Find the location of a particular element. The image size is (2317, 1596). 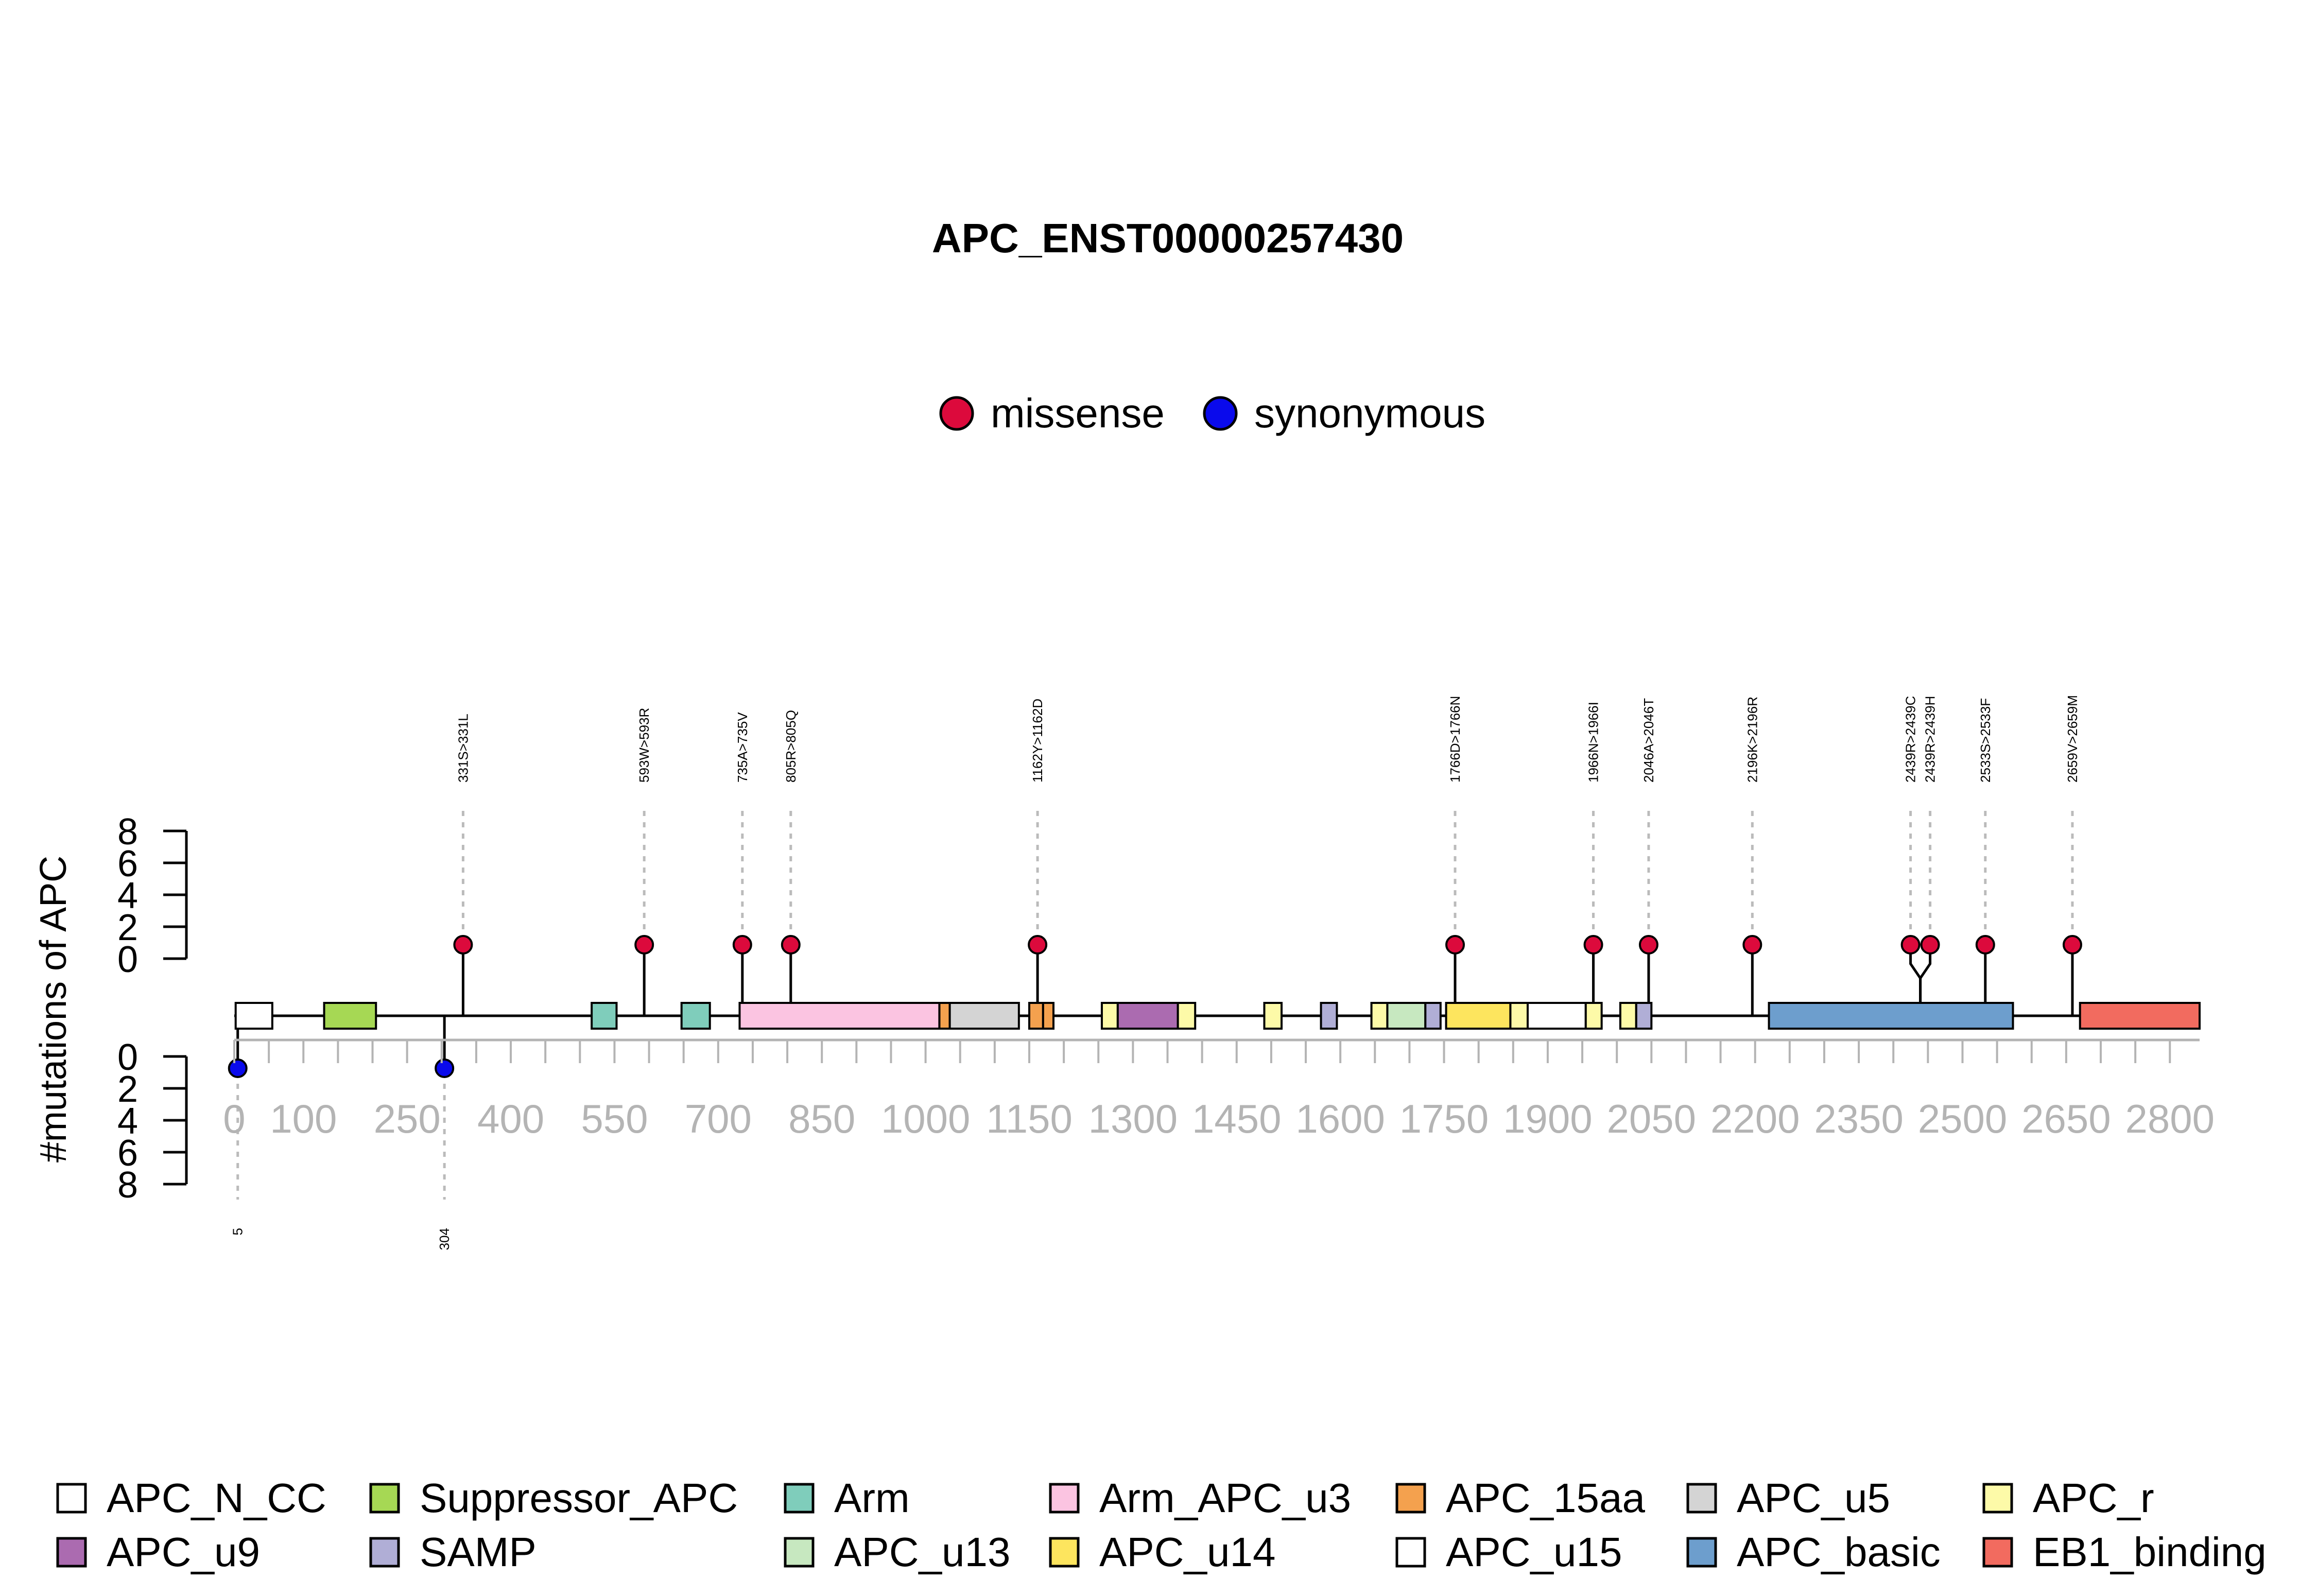

mutation-label: 2046A>2046T is located at coordinates (1648, 740).